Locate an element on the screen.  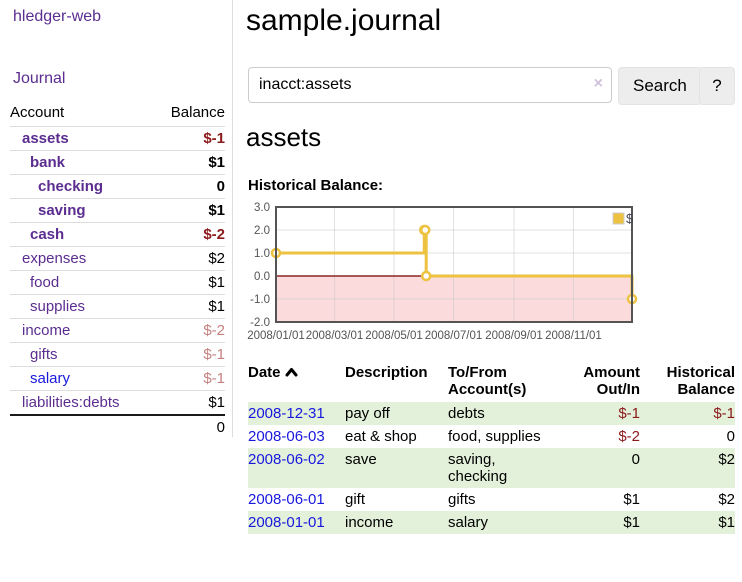
accounts-total-value: 0 is located at coordinates (189, 426).